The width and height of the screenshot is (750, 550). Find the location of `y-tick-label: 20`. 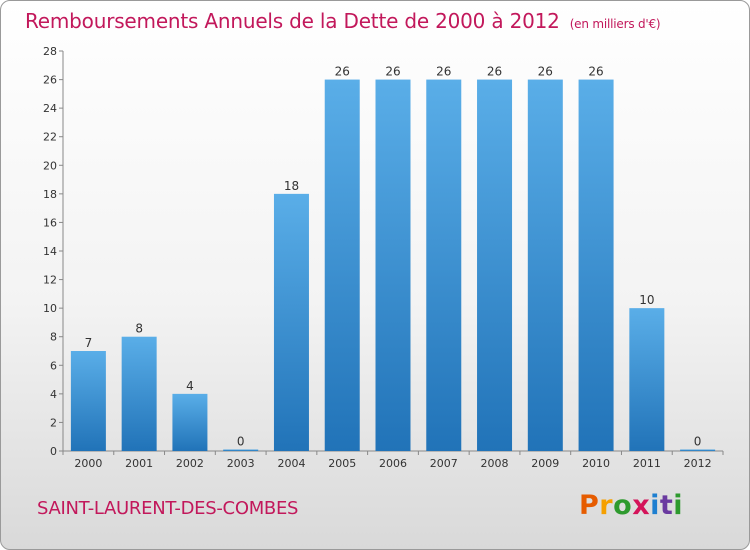

y-tick-label: 20 is located at coordinates (50, 165).